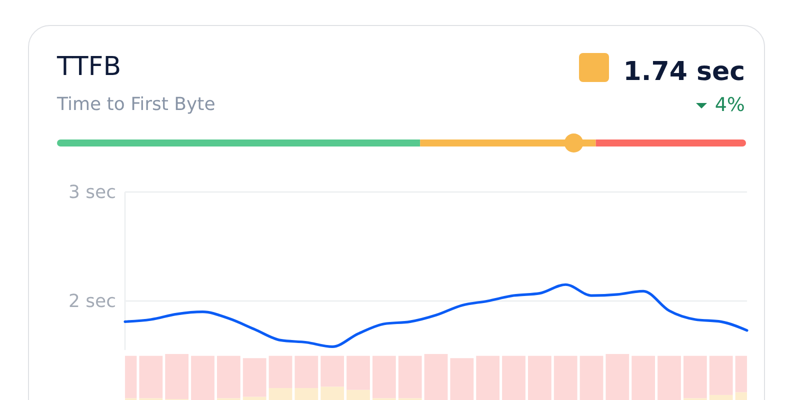  I want to click on y-tick-label: 2 sec, so click(92, 301).